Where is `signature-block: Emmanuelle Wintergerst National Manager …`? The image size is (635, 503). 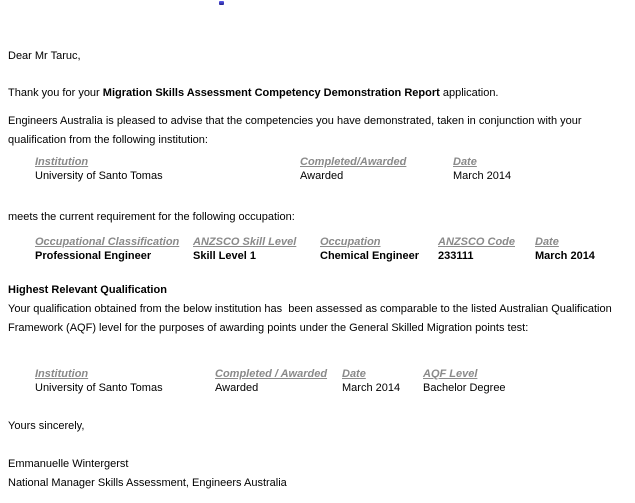 signature-block: Emmanuelle Wintergerst National Manager … is located at coordinates (147, 474).